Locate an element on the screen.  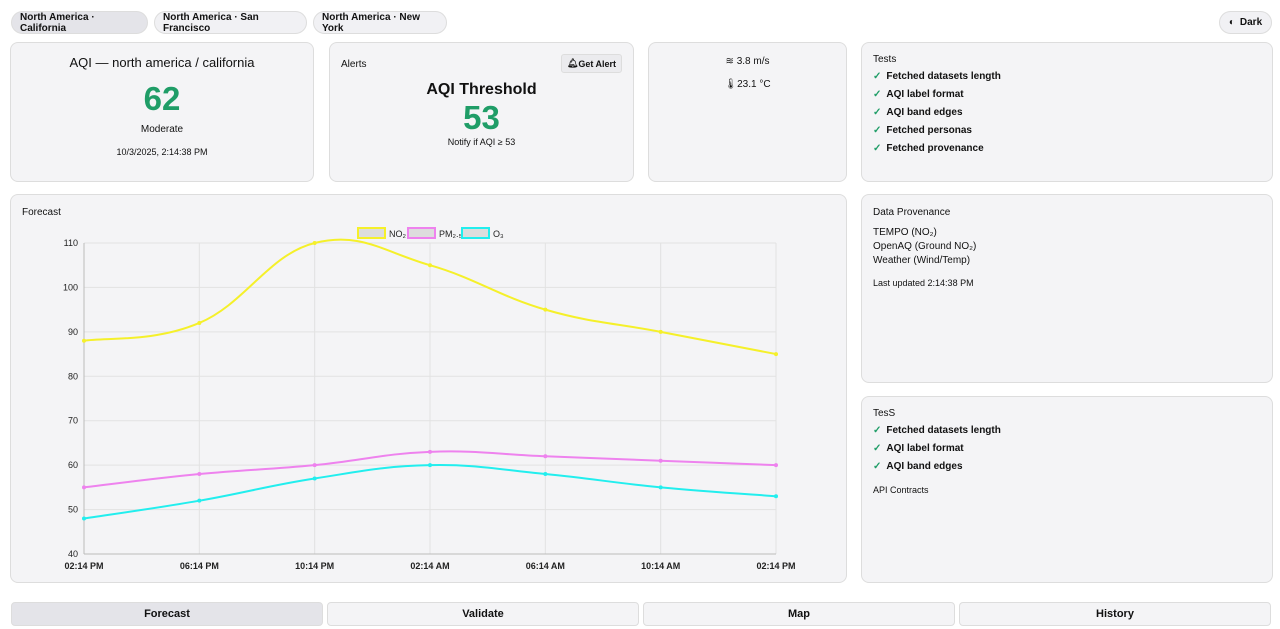
wind-row: ≋ 3.8 m/s is located at coordinates (747, 61).